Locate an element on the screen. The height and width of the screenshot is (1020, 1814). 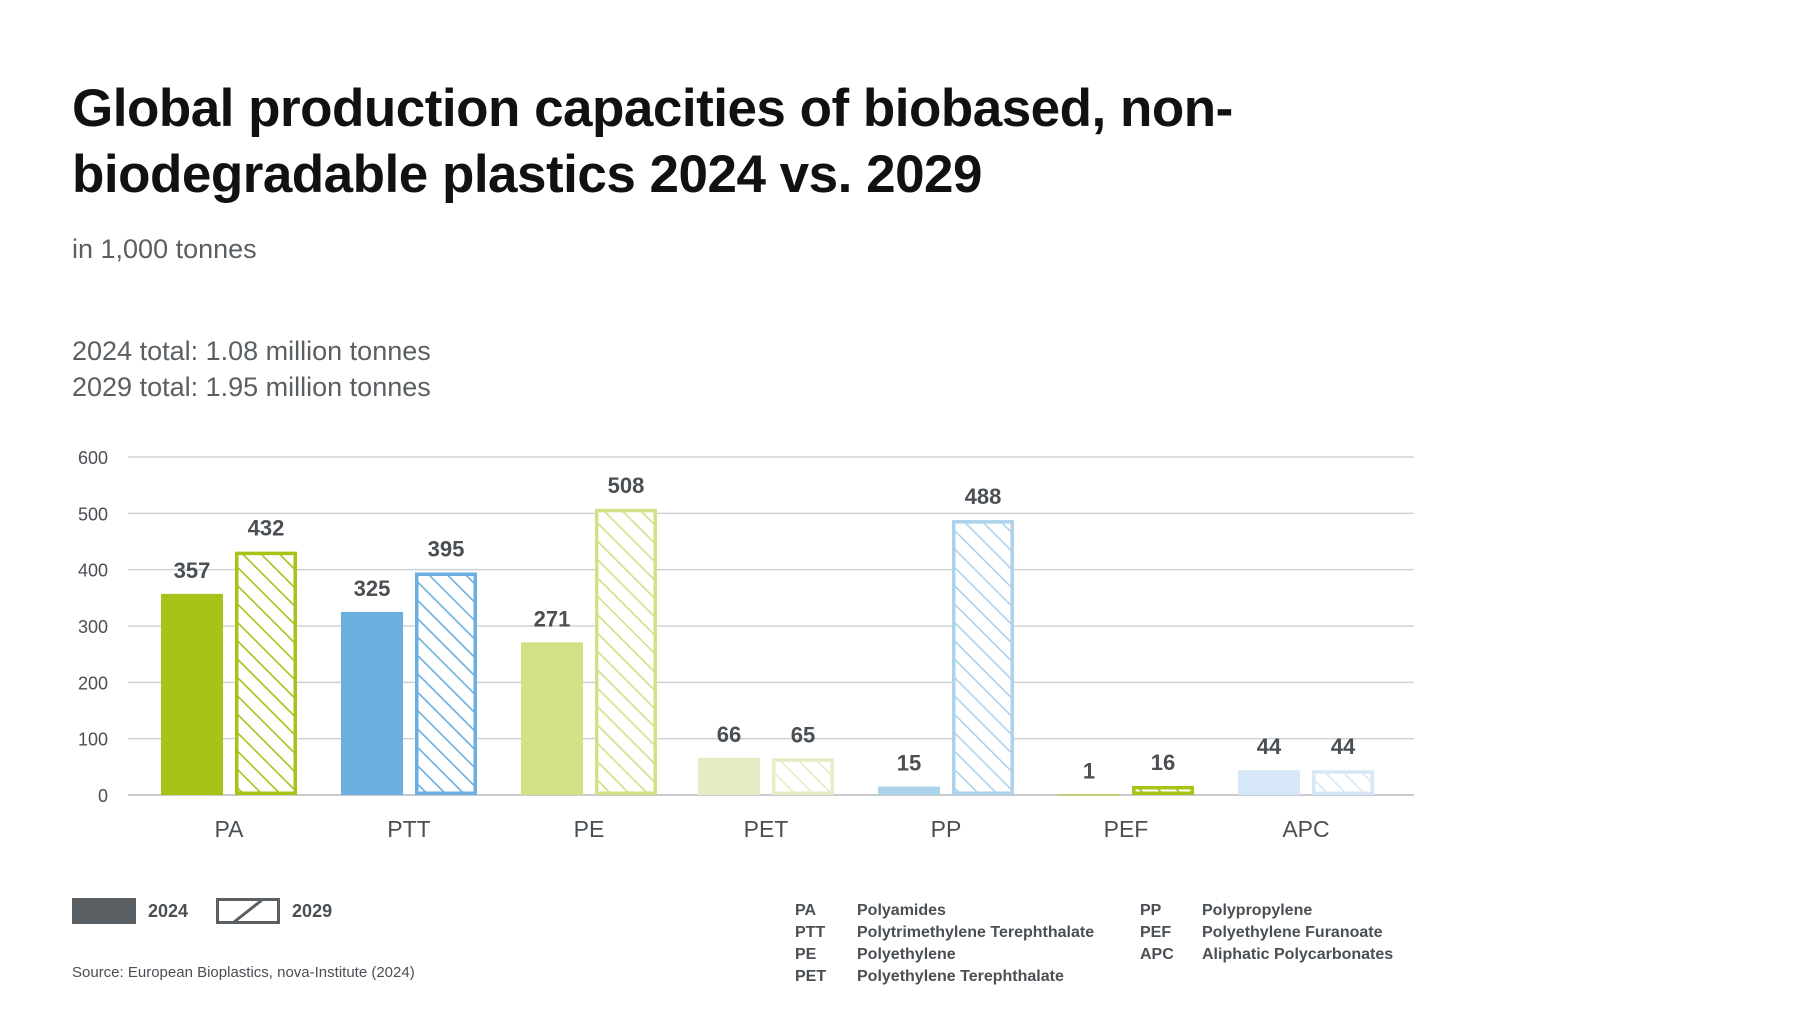
legend: 2024 2029 is located at coordinates (216, 911).